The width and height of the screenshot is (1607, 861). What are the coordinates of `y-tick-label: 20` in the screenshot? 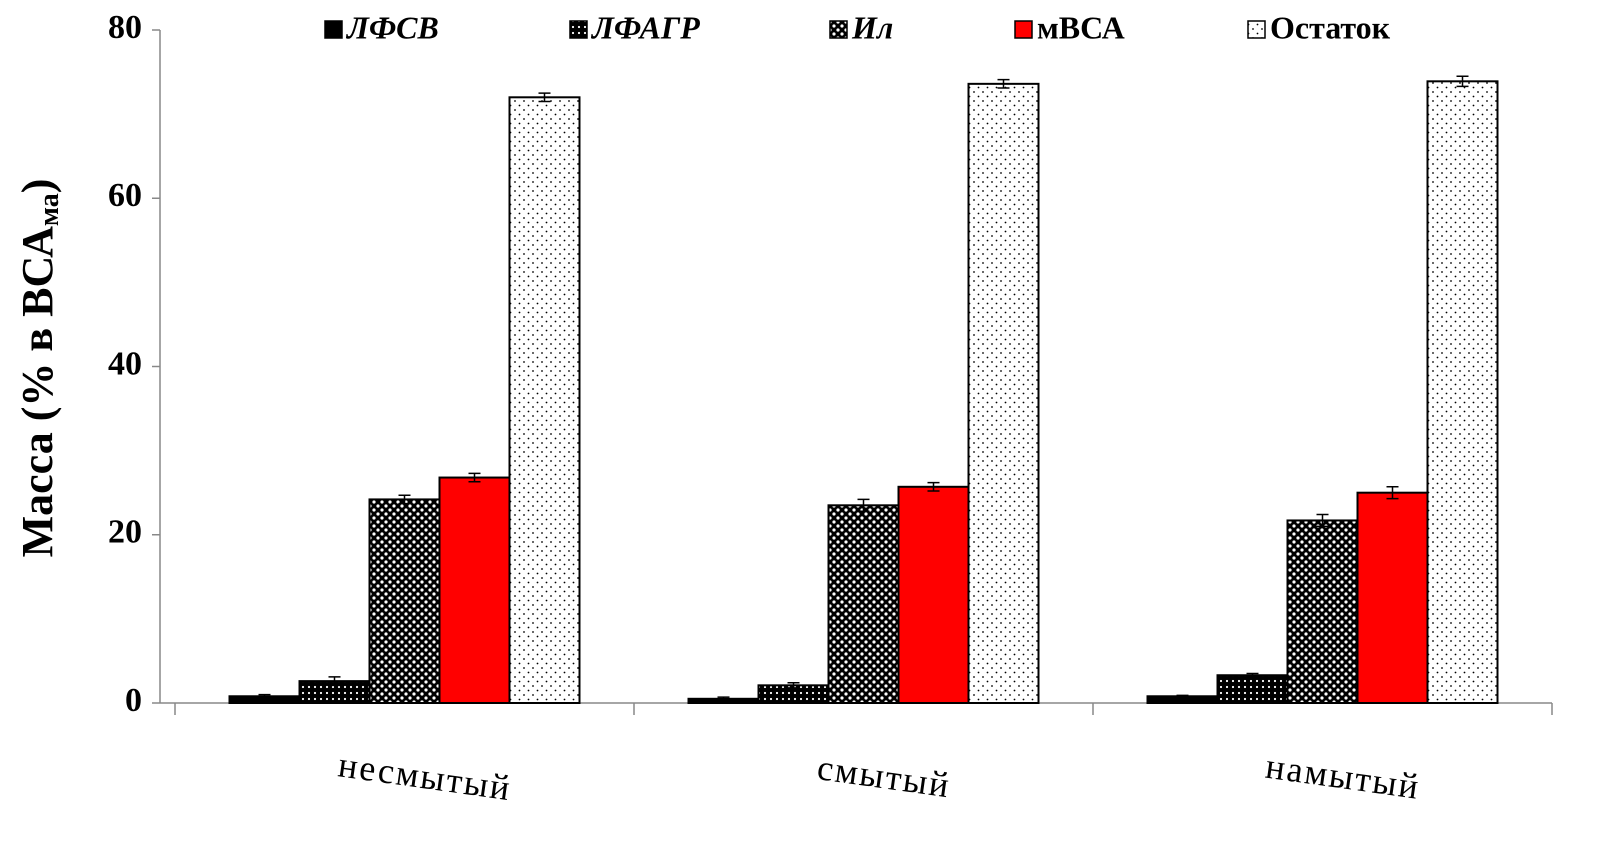 It's located at (125, 532).